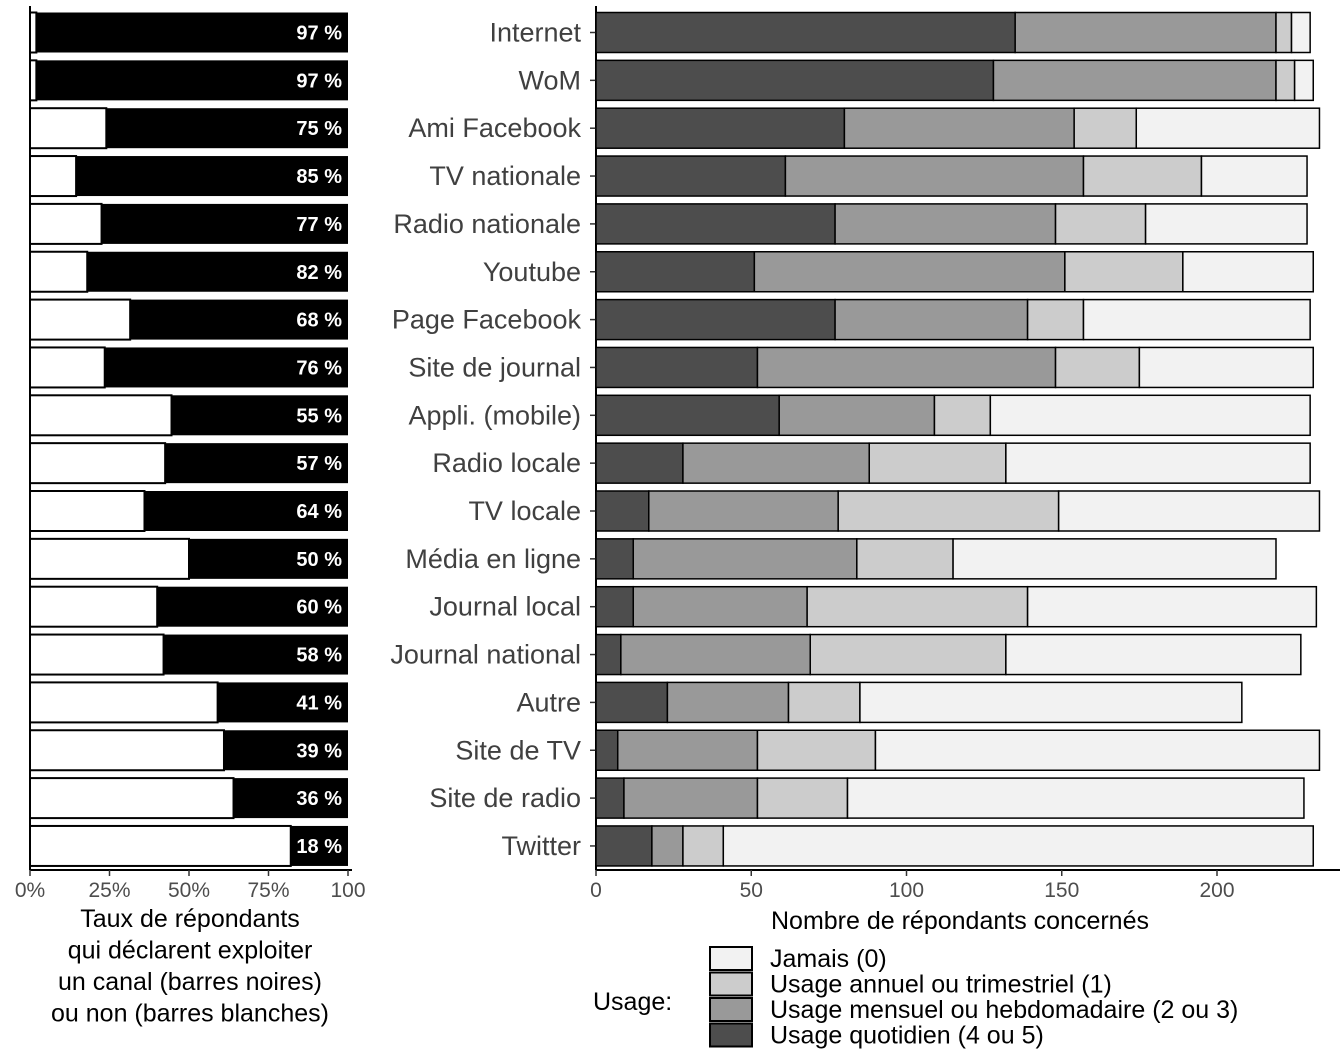  What do you see at coordinates (319, 464) in the screenshot?
I see `percent-label-radio-locale: 57 %` at bounding box center [319, 464].